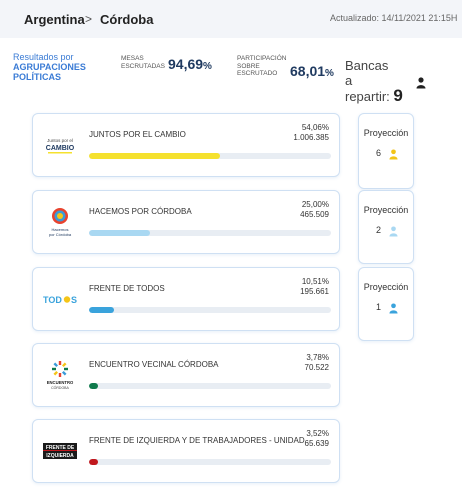  I want to click on participacion-label-line1: PARTICIPACIÓN, so click(262, 58).